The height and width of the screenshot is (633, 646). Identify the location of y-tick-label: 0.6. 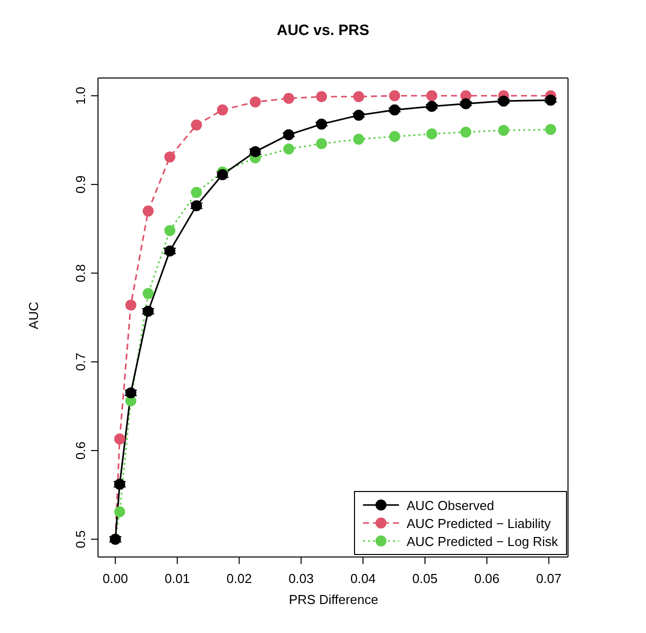
(80, 451).